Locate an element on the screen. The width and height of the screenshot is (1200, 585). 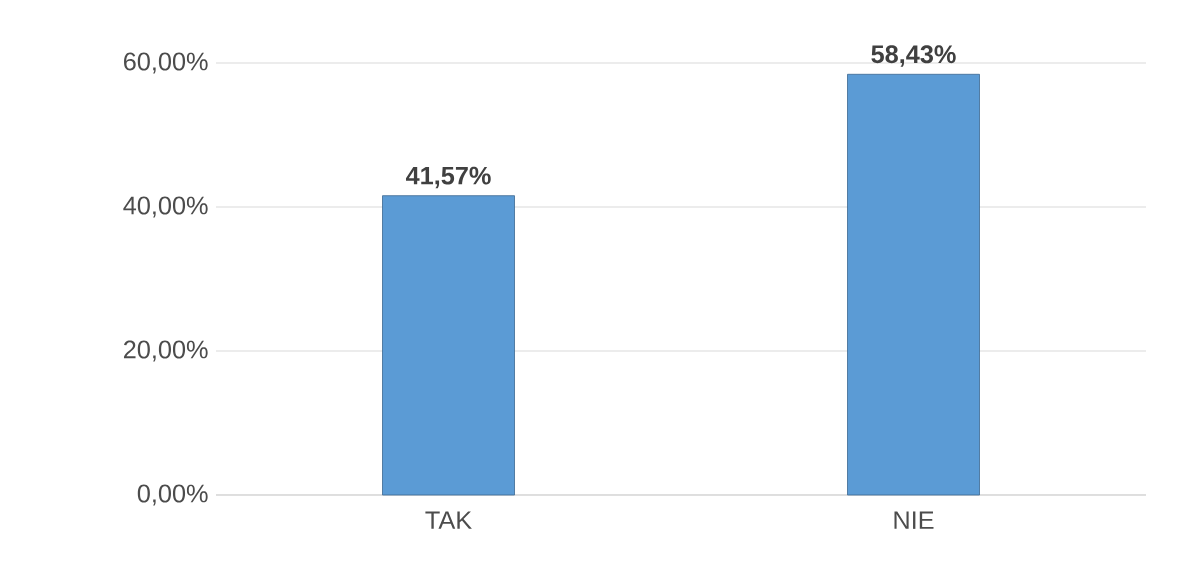
x-tick-label: NIE is located at coordinates (914, 520).